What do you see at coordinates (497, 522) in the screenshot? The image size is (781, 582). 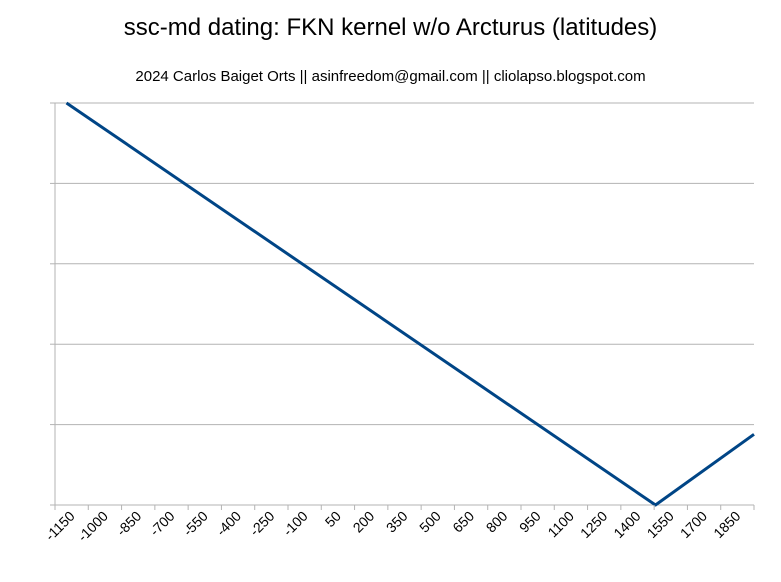 I see `x-tick-label: 800` at bounding box center [497, 522].